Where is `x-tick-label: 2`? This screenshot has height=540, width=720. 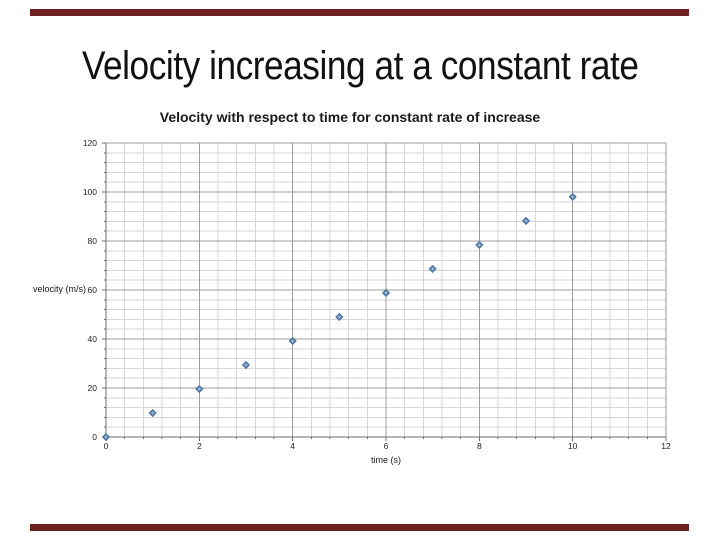
x-tick-label: 2 is located at coordinates (199, 446).